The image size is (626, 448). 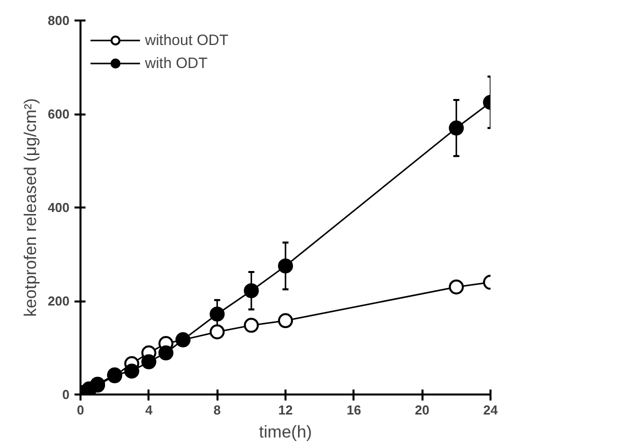 I want to click on x-tick-label: 8, so click(x=217, y=410).